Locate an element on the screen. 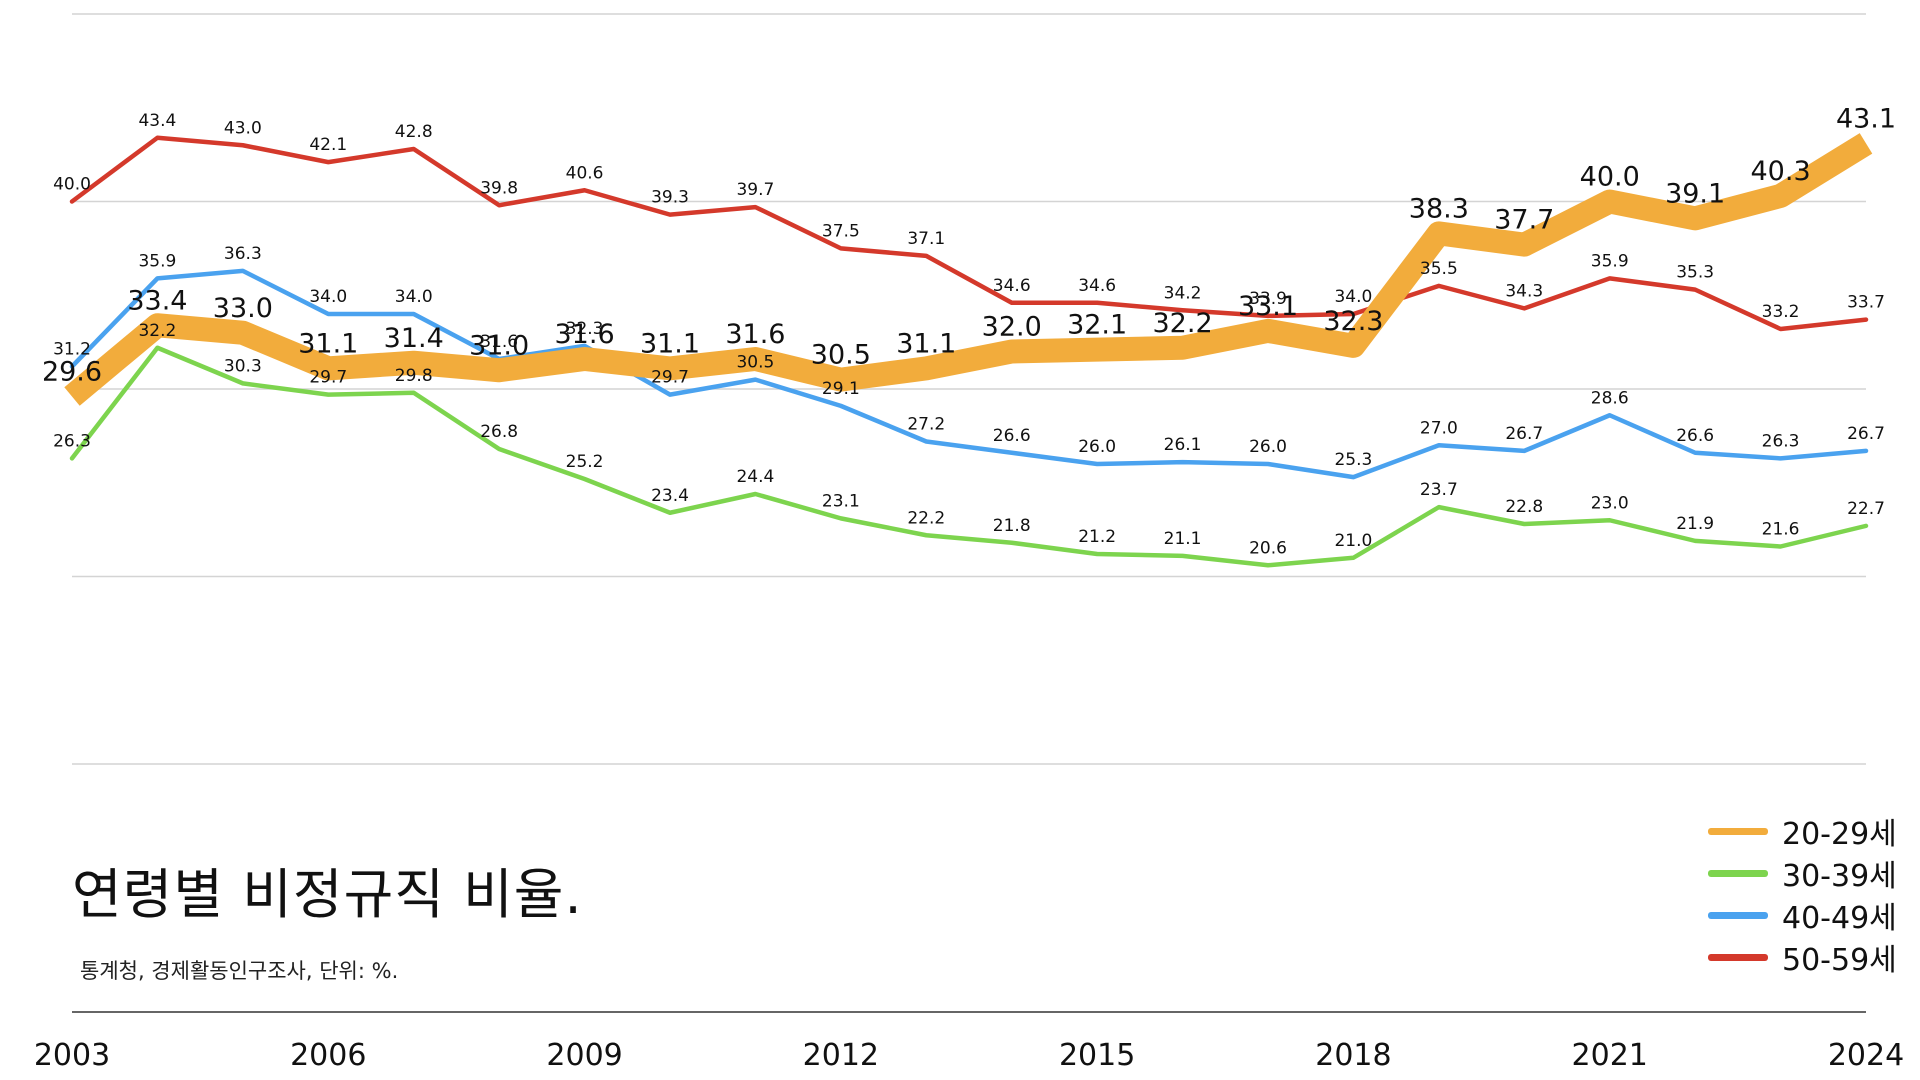  data-label: 21.9 is located at coordinates (1695, 524).